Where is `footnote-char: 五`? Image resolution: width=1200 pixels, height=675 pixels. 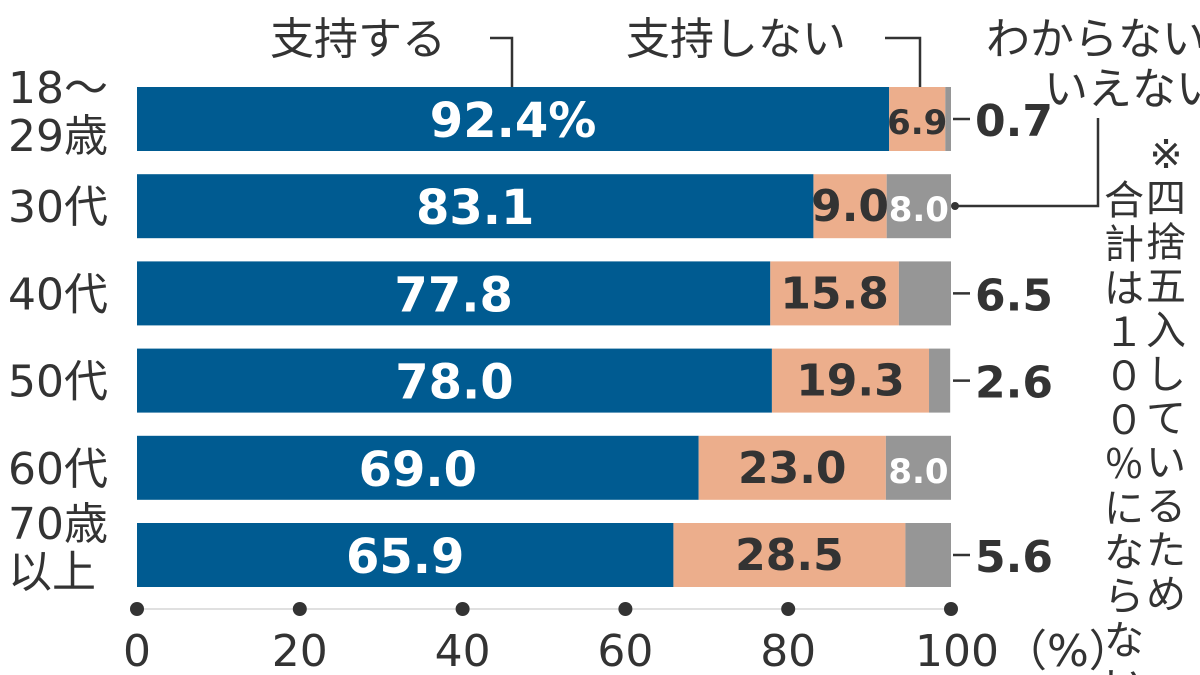
footnote-char: 五 is located at coordinates (1166, 287).